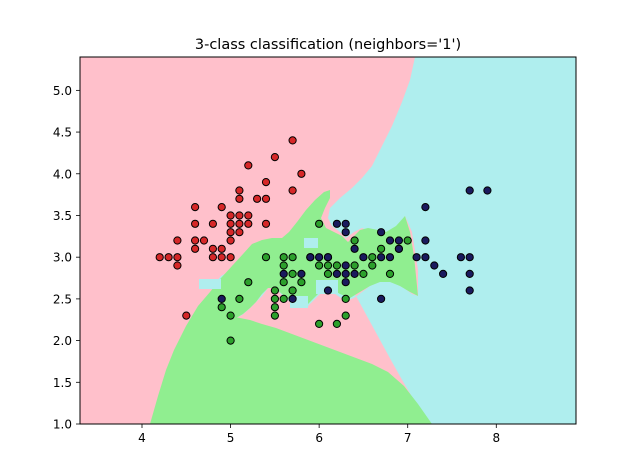 The height and width of the screenshot is (476, 640). Describe the element at coordinates (62, 258) in the screenshot. I see `y-tick-label: 3.0` at that location.